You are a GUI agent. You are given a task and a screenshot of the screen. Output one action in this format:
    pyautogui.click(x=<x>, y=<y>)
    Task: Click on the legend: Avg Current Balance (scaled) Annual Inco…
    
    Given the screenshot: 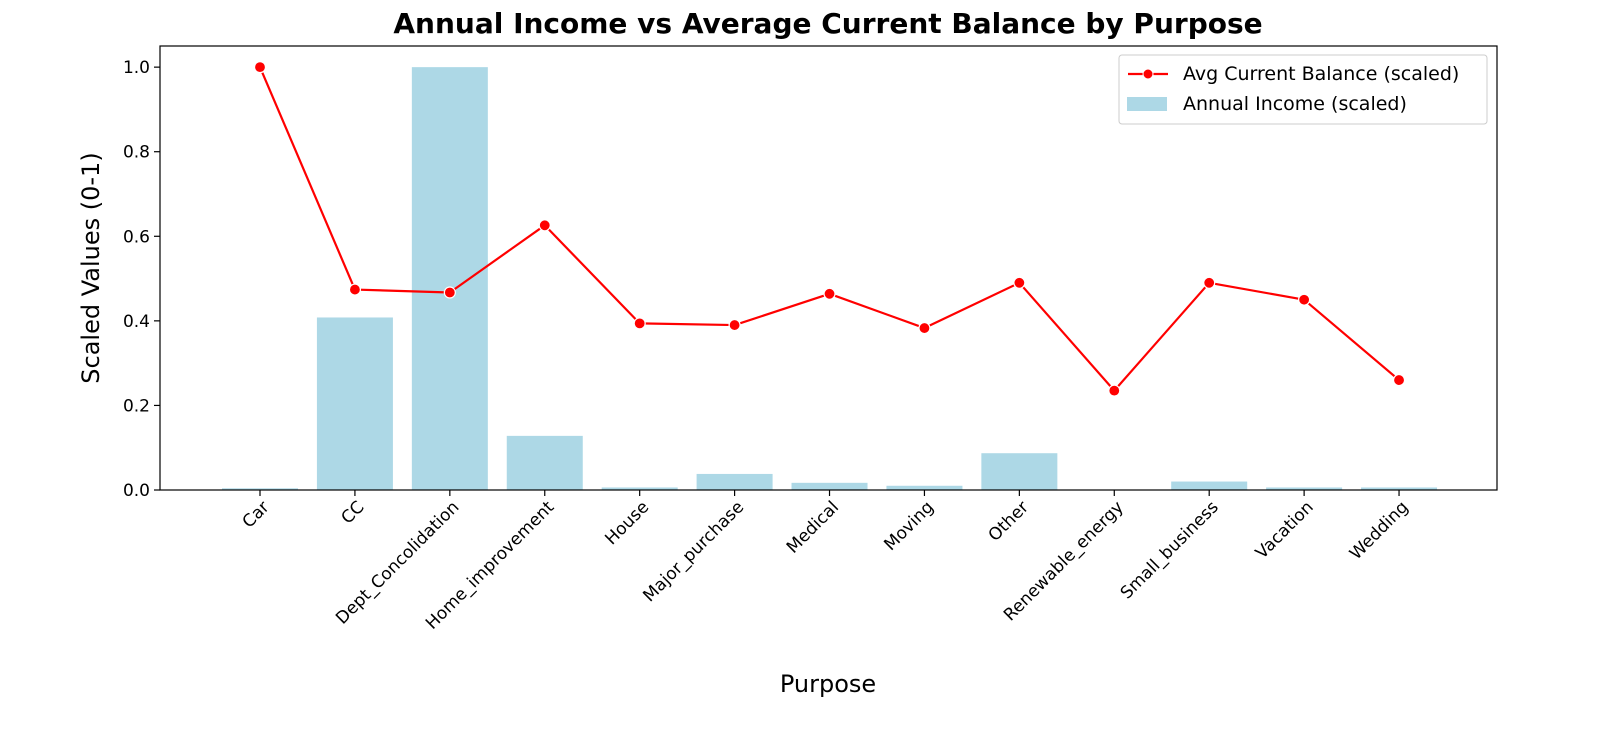 What is the action you would take?
    pyautogui.click(x=1303, y=89)
    